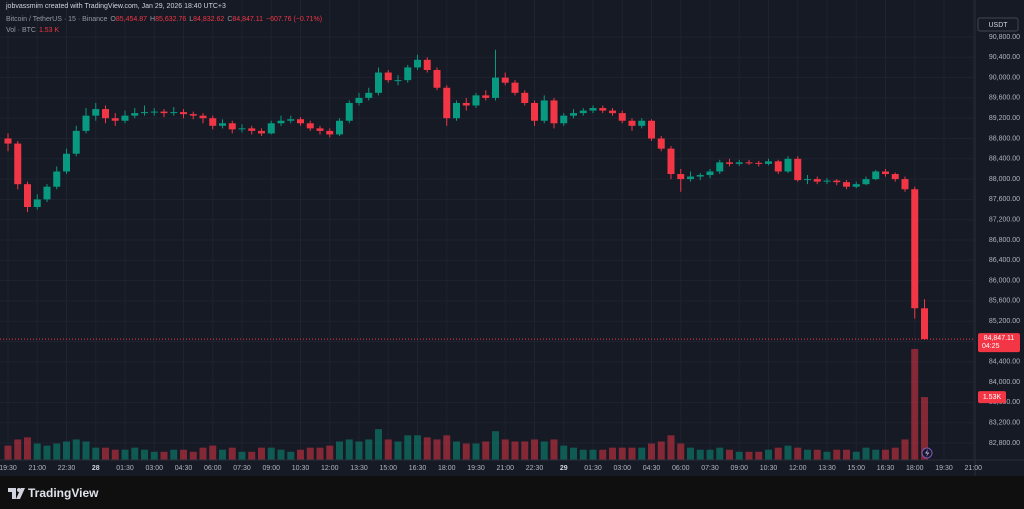 The image size is (1024, 509). Describe the element at coordinates (247, 19) in the screenshot. I see `close: 84,847.11` at that location.